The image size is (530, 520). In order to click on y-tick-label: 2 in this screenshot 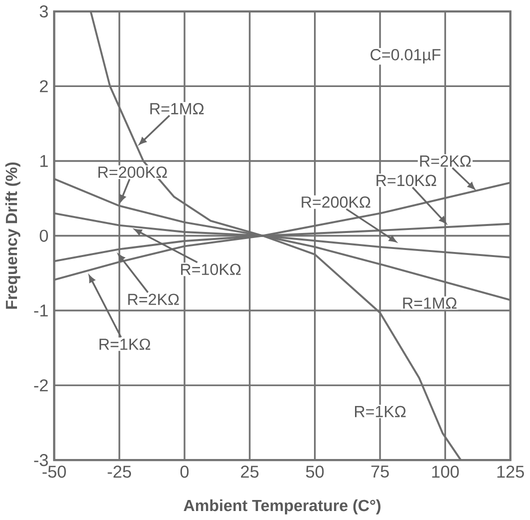, I will do `click(44, 86)`.